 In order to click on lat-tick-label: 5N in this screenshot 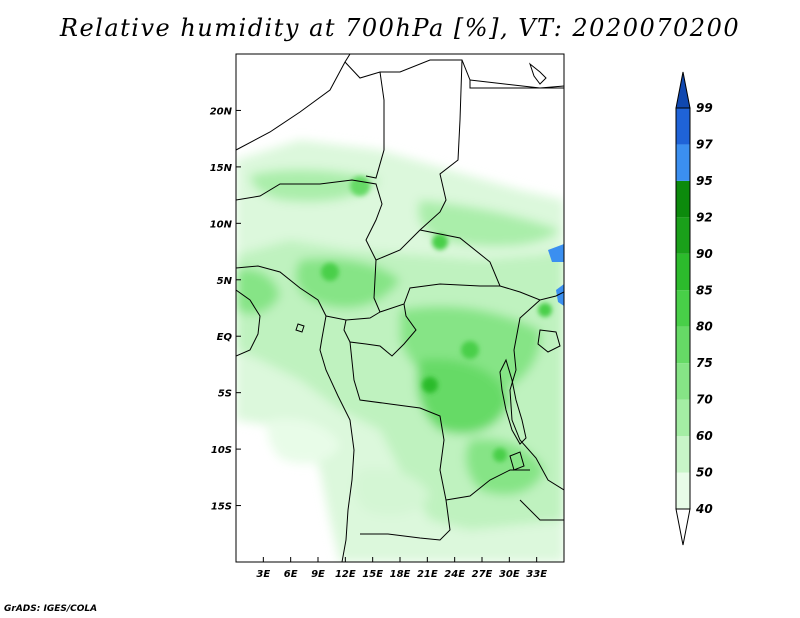, I will do `click(225, 281)`.